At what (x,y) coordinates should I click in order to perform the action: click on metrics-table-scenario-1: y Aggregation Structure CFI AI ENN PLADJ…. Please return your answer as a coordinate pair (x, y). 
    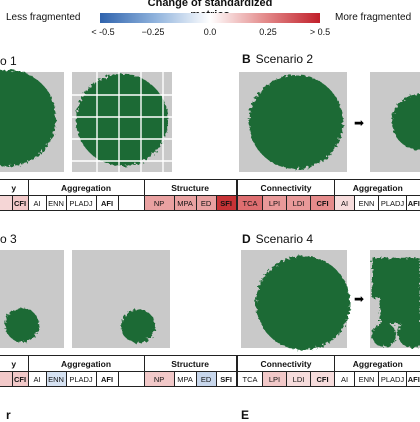
    Looking at the image, I should click on (118, 195).